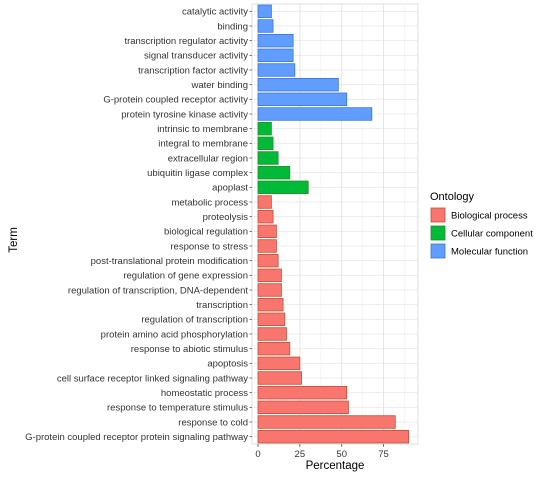 This screenshot has height=477, width=550. What do you see at coordinates (196, 56) in the screenshot?
I see `y-tick-label: signal transducer activity` at bounding box center [196, 56].